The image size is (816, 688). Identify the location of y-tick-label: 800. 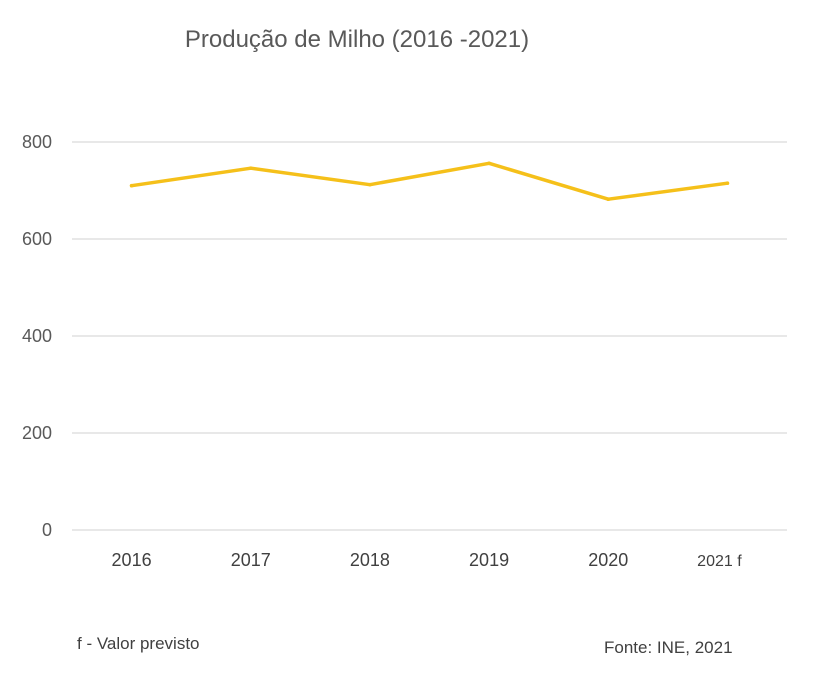
(37, 142).